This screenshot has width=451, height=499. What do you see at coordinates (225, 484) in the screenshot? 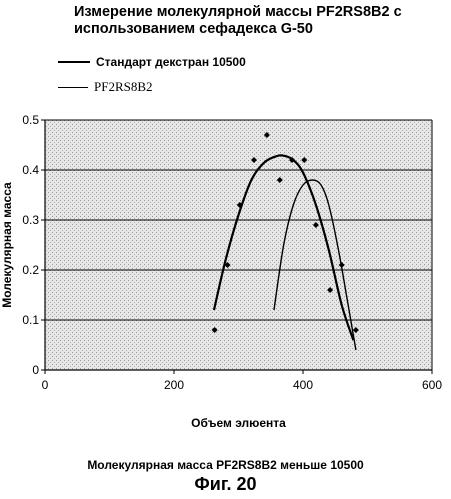
I see `figure-number: Фиг. 20` at bounding box center [225, 484].